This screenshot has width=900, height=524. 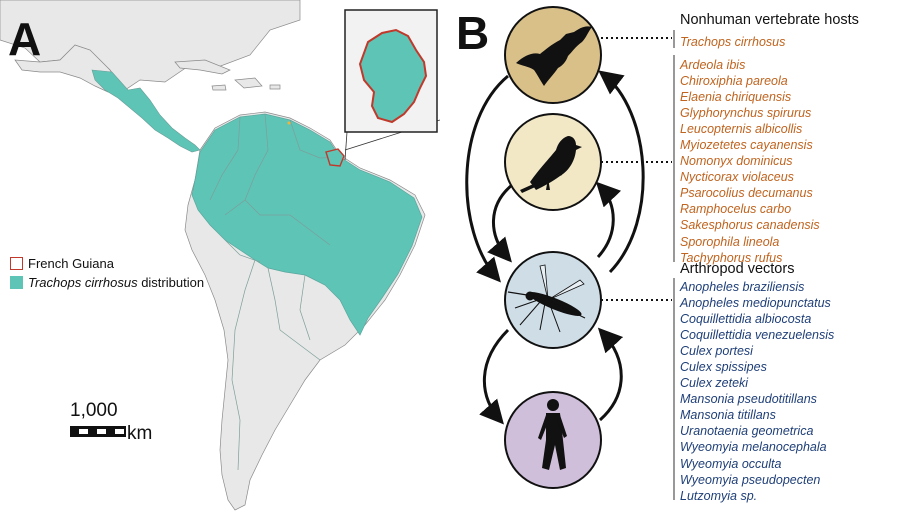 What do you see at coordinates (748, 399) in the screenshot?
I see `species-item: Mansonia pseudotitillans` at bounding box center [748, 399].